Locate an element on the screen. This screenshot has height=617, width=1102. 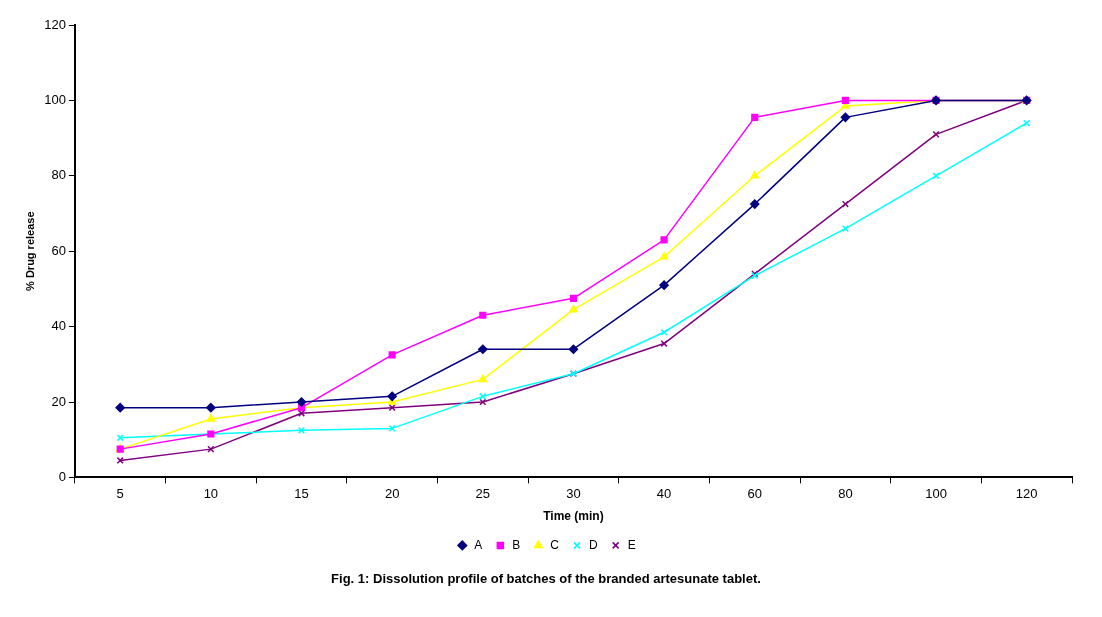
x-tick-label: 100 is located at coordinates (936, 493).